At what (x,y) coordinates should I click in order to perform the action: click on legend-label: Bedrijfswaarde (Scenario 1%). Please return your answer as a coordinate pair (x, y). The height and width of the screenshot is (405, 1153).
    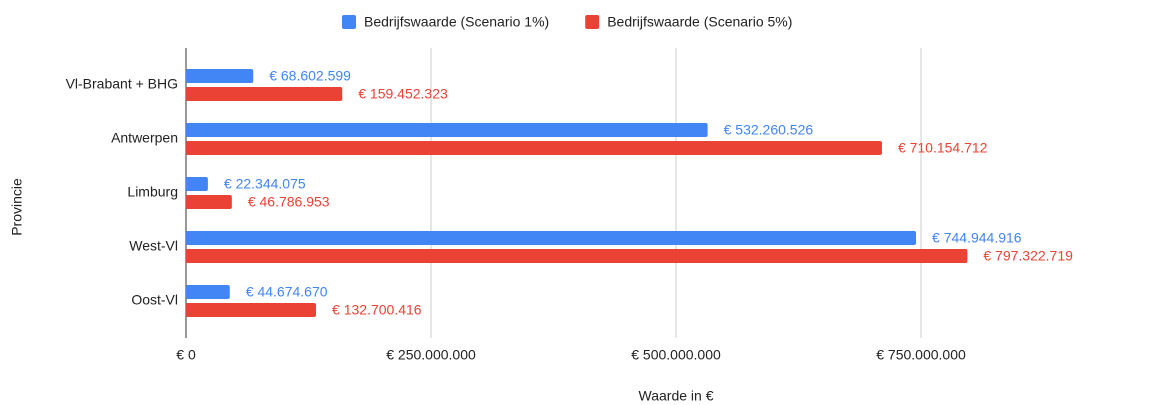
    Looking at the image, I should click on (456, 22).